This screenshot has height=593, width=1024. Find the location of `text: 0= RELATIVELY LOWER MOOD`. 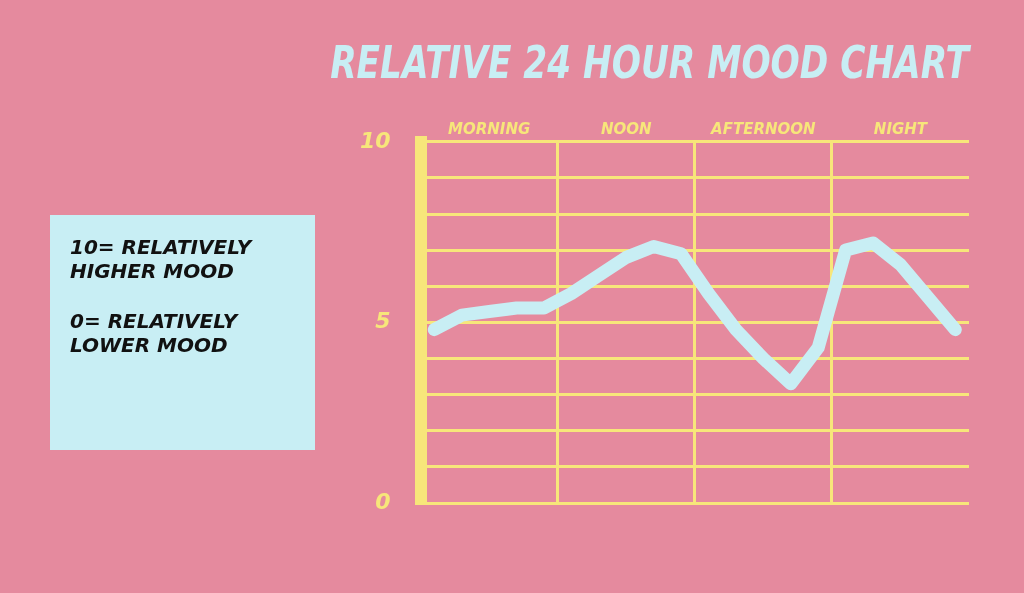

text: 0= RELATIVELY LOWER MOOD is located at coordinates (155, 333).